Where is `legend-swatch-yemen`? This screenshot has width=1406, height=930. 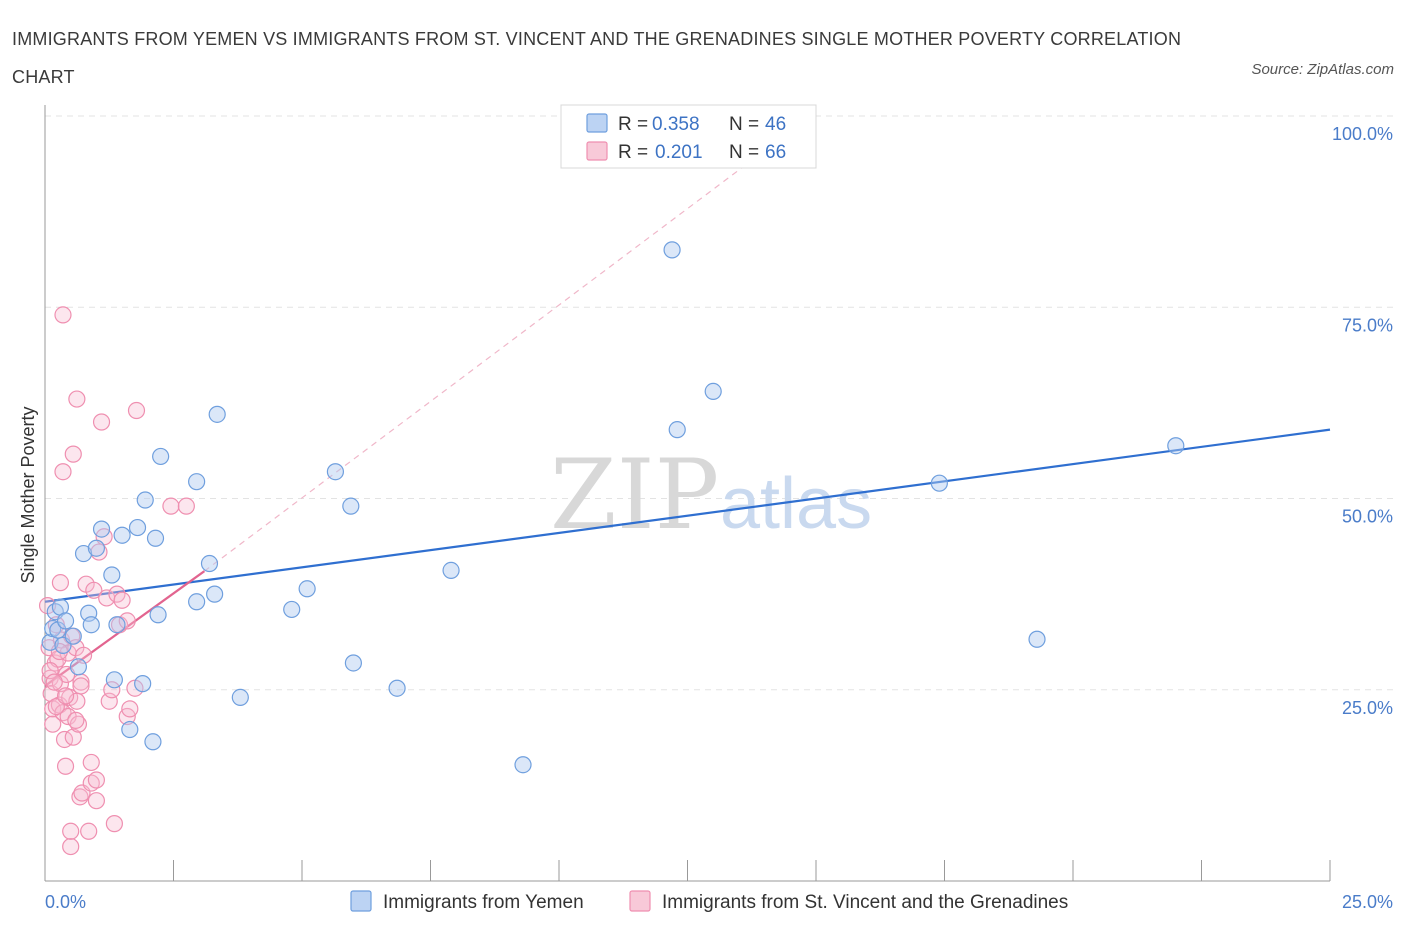 legend-swatch-yemen is located at coordinates (597, 123).